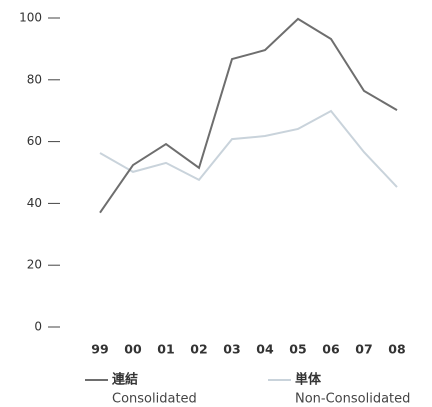  Describe the element at coordinates (297, 349) in the screenshot. I see `x-tick-label: 05` at that location.